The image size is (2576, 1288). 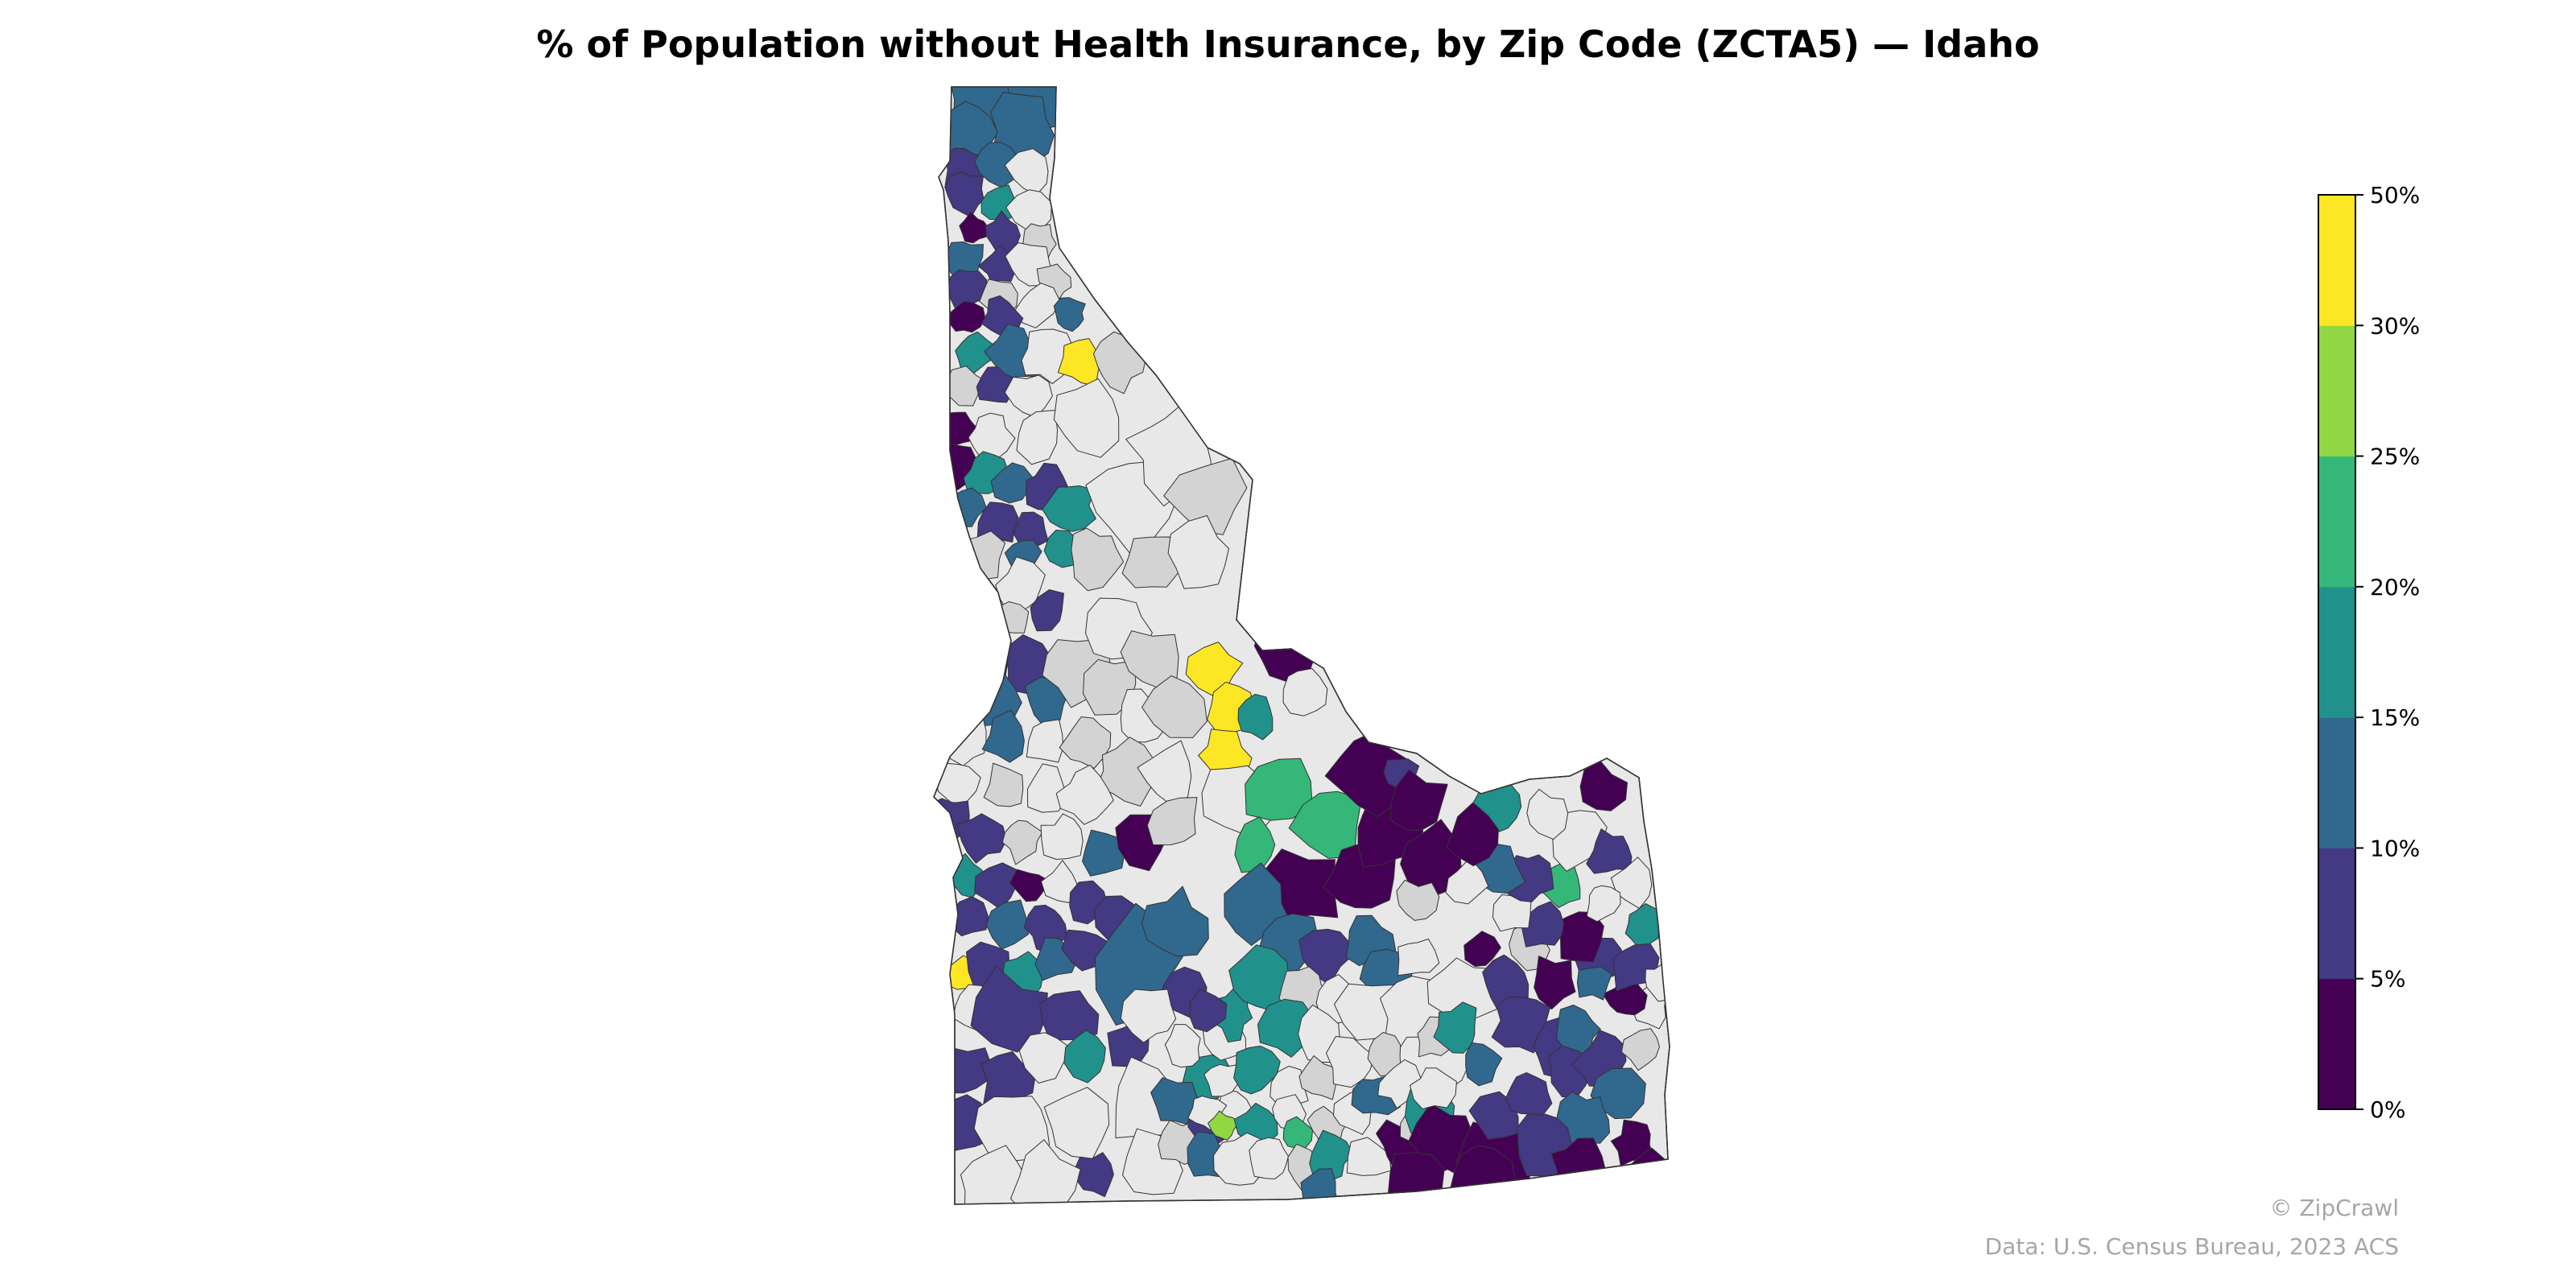 I want to click on legend-colorbar: 0% 5% 10% 15% 20% 25% 30% 50%, so click(x=2369, y=652).